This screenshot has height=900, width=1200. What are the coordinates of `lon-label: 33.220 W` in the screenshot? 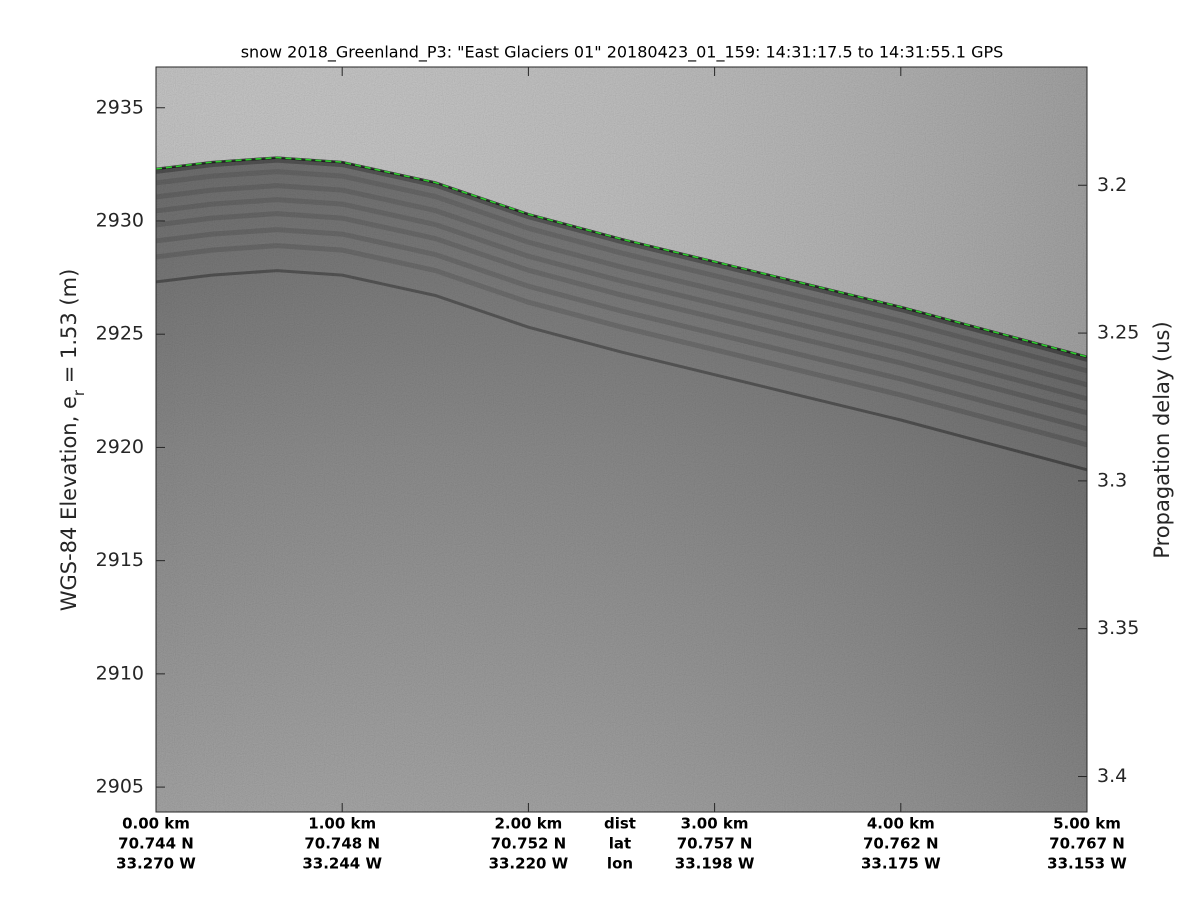 It's located at (529, 864).